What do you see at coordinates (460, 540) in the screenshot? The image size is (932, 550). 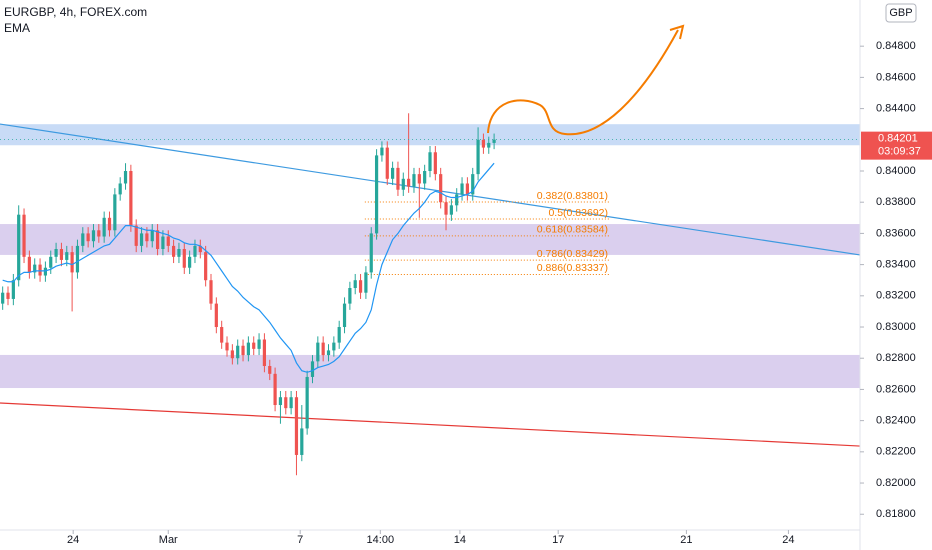 I see `x-tick-label: 14` at bounding box center [460, 540].